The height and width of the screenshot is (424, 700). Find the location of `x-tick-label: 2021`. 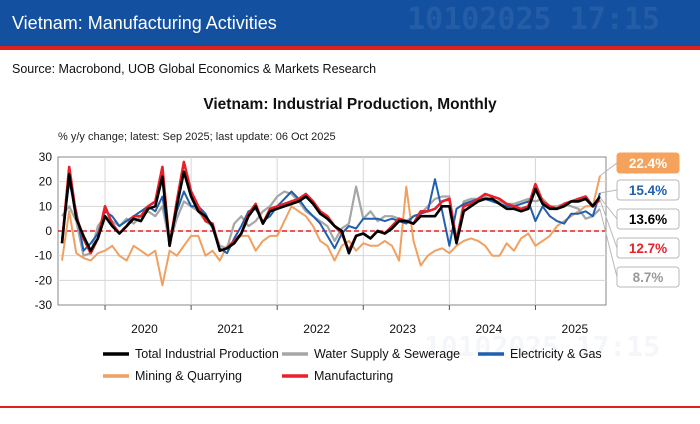

x-tick-label: 2021 is located at coordinates (230, 329).